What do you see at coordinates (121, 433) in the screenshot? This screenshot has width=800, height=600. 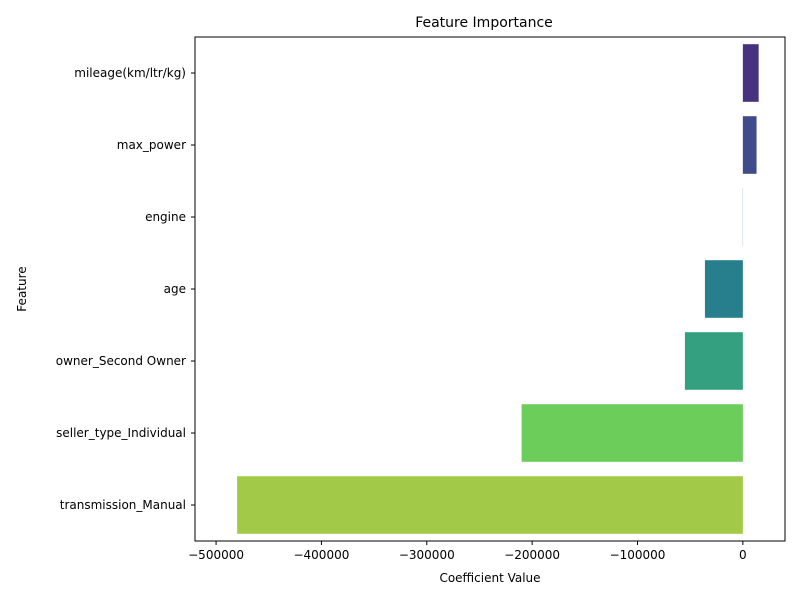 I see `y-tick-label: seller_type_Individual` at bounding box center [121, 433].